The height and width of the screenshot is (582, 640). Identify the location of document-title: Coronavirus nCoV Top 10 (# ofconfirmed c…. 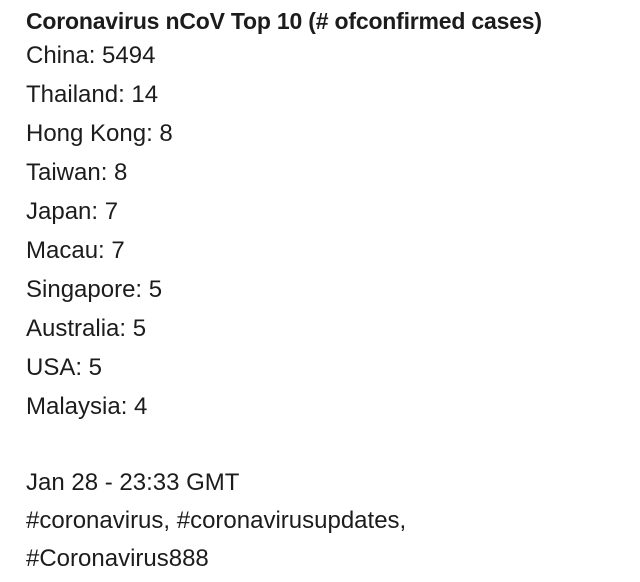
(284, 21).